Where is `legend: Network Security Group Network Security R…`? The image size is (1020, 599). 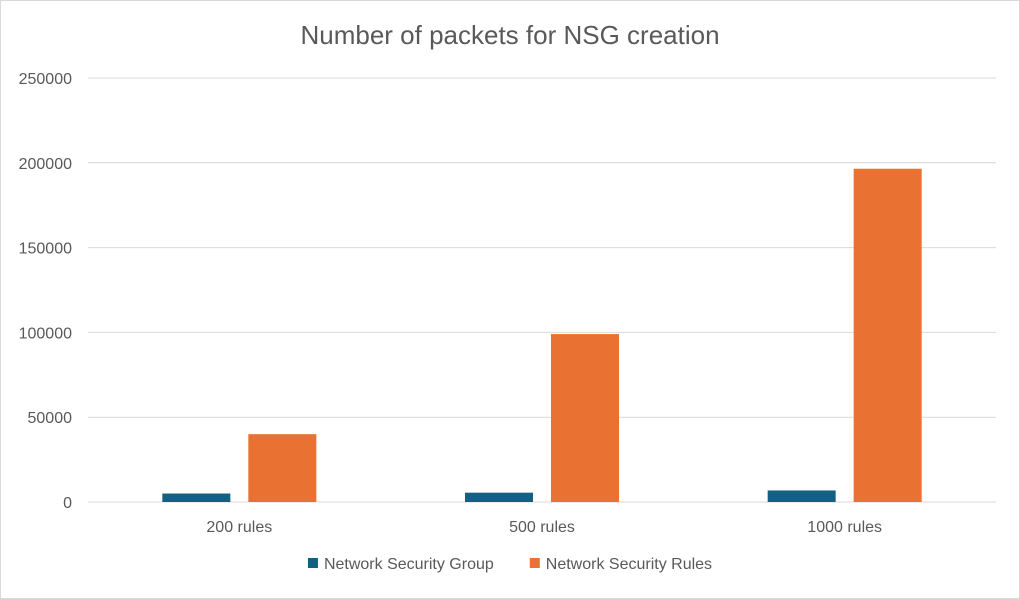
legend: Network Security Group Network Security R… is located at coordinates (509, 564).